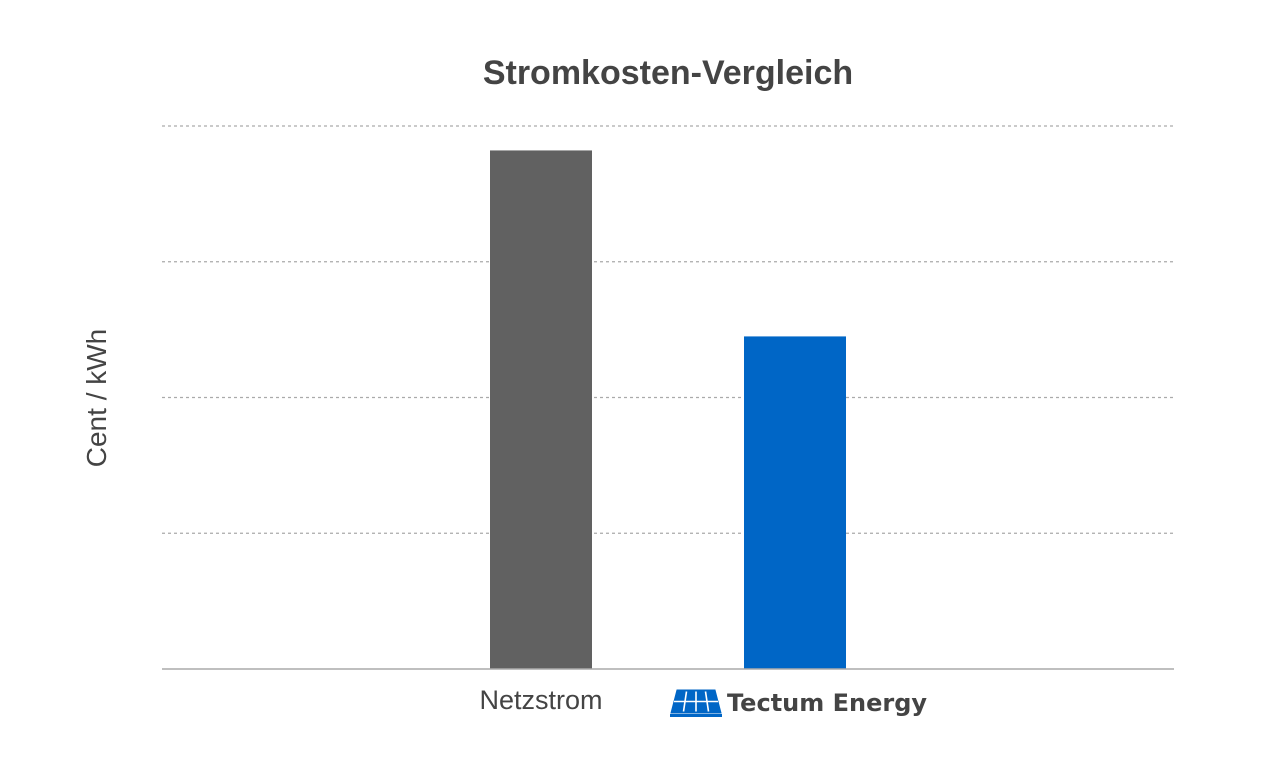 Image resolution: width=1286 pixels, height=768 pixels. What do you see at coordinates (795, 502) in the screenshot?
I see `bar-tectum-energy` at bounding box center [795, 502].